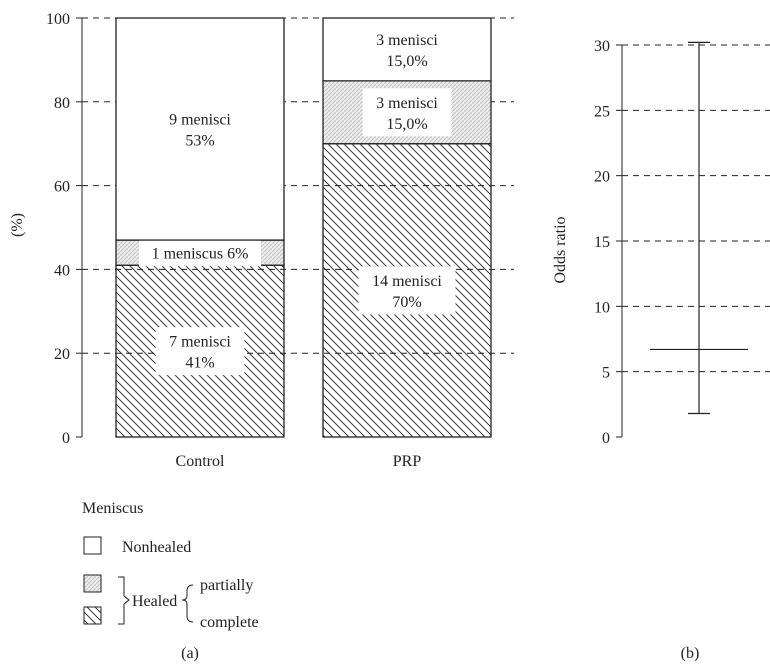 This screenshot has height=667, width=770. I want to click on legend-nonhealed-label: Nonhealed, so click(156, 547).